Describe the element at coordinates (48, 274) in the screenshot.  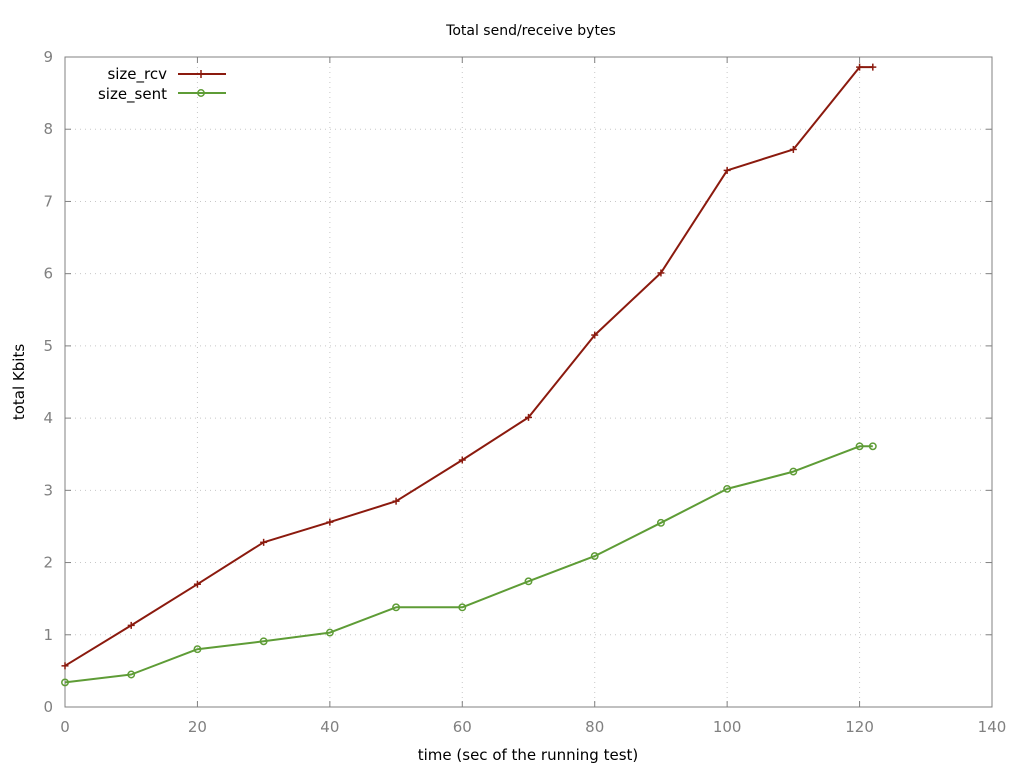
I see `y-tick-label: 6` at that location.